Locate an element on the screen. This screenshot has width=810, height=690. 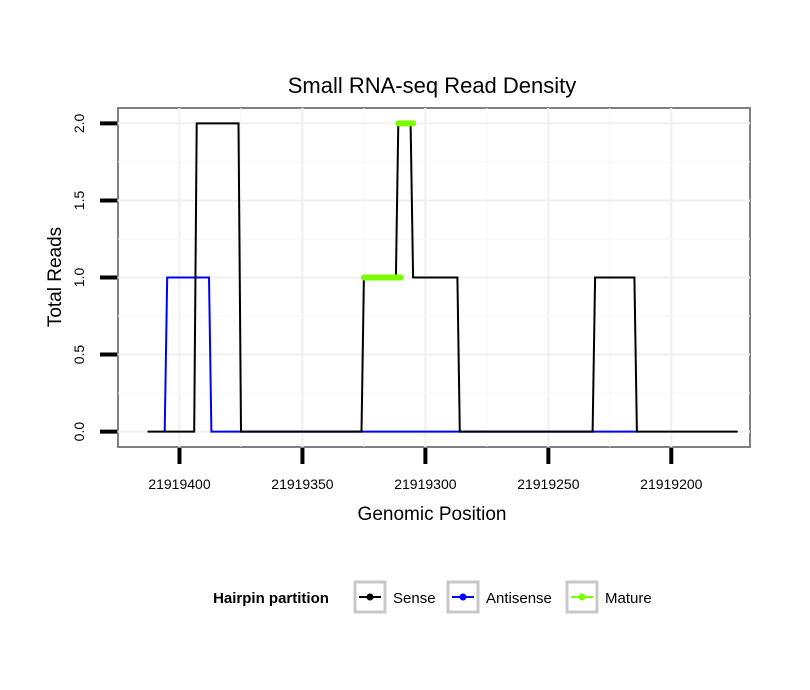
y-tick-label: 0.5 is located at coordinates (79, 355).